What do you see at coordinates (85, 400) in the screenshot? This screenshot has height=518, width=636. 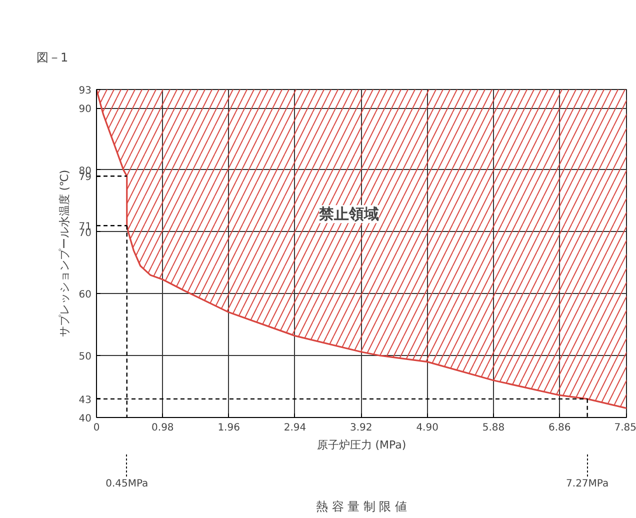 I see `y-tick-label: 43` at bounding box center [85, 400].